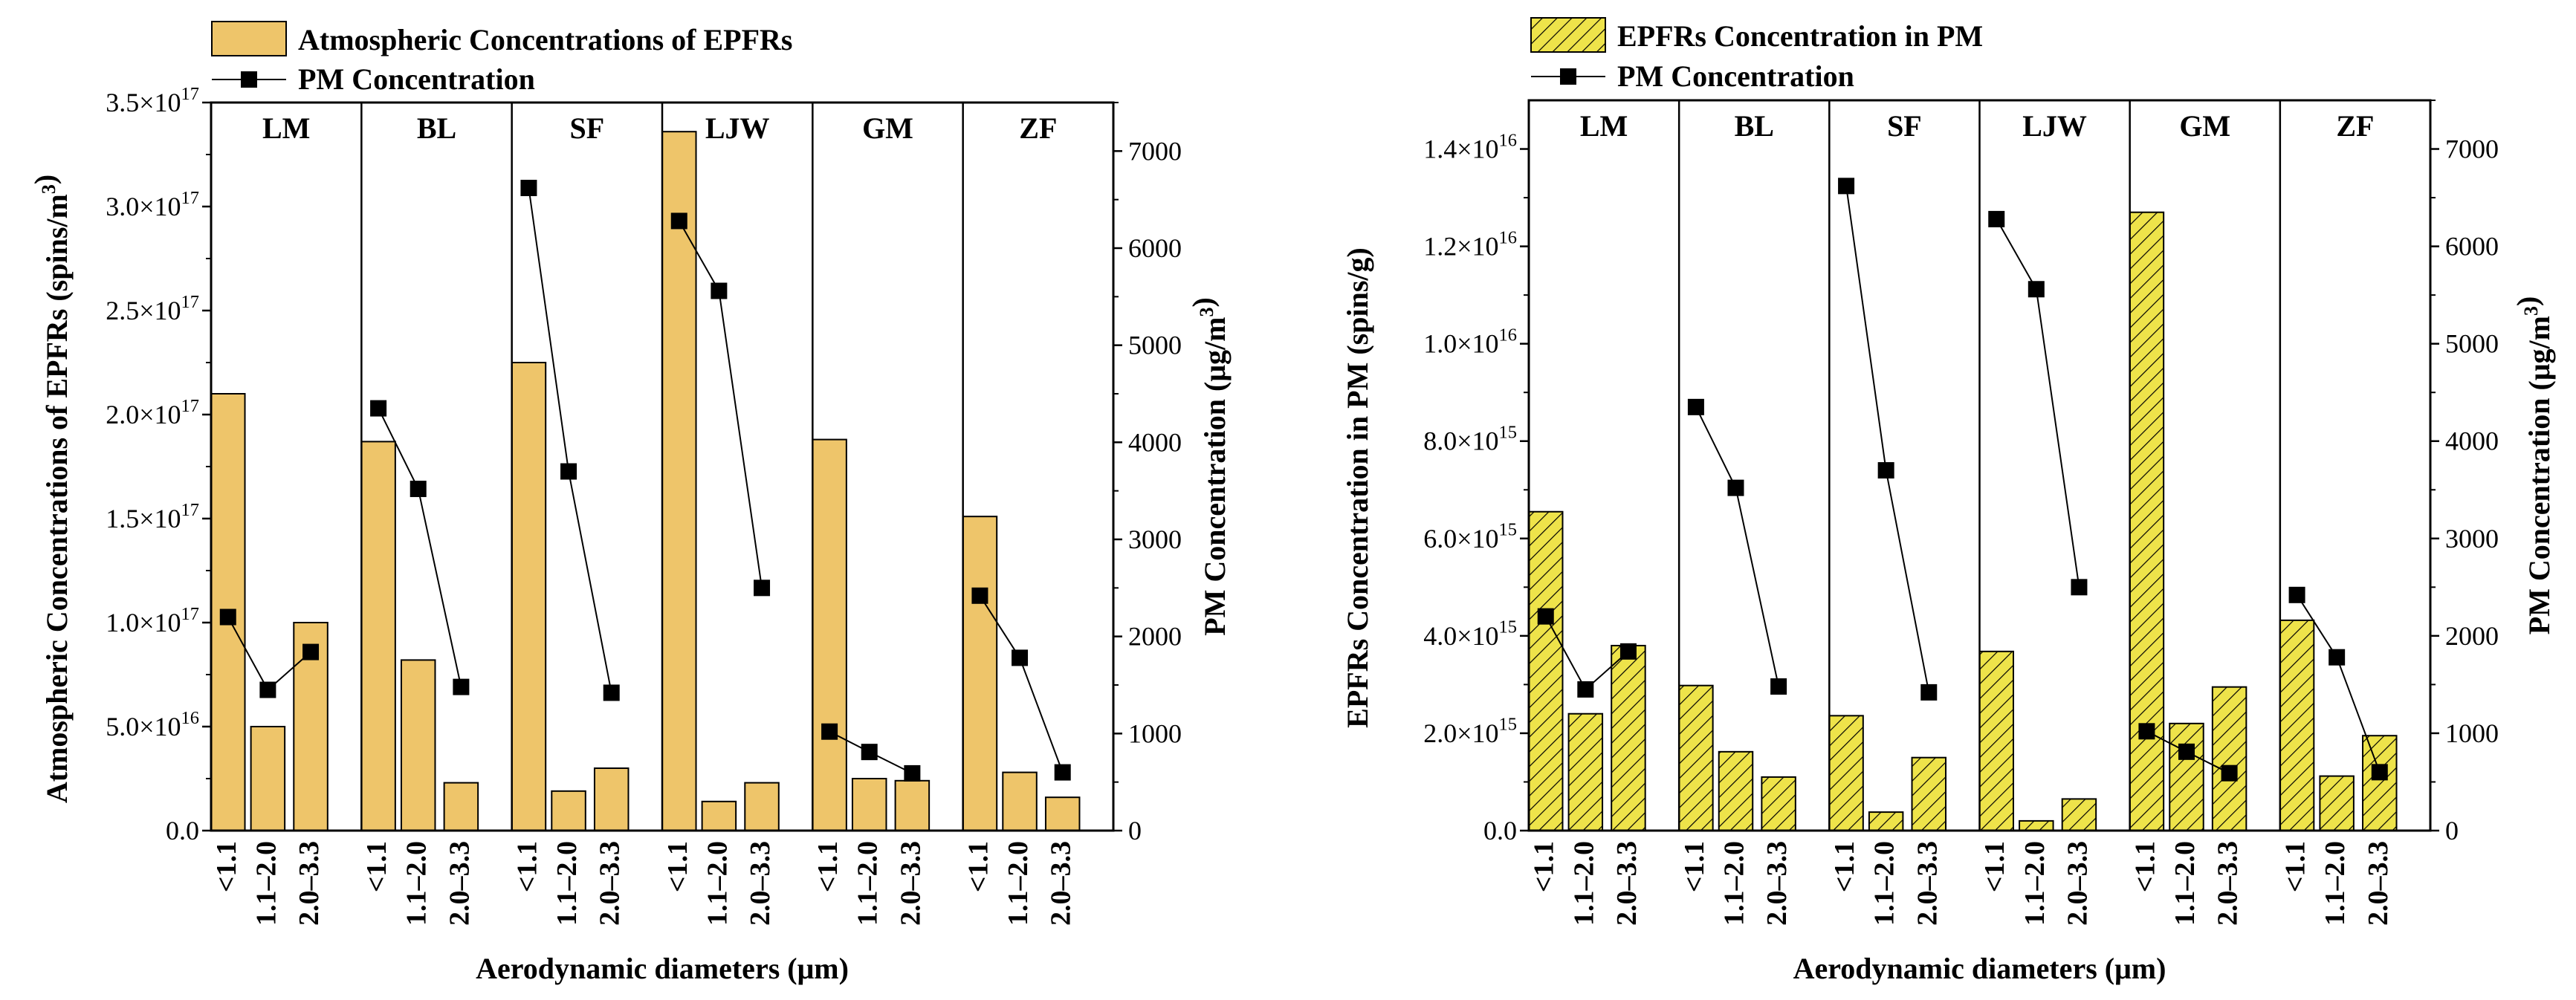 Image resolution: width=2576 pixels, height=1000 pixels. What do you see at coordinates (152, 621) in the screenshot?
I see `y-tick-label: 1.0×10¹⁷` at bounding box center [152, 621].